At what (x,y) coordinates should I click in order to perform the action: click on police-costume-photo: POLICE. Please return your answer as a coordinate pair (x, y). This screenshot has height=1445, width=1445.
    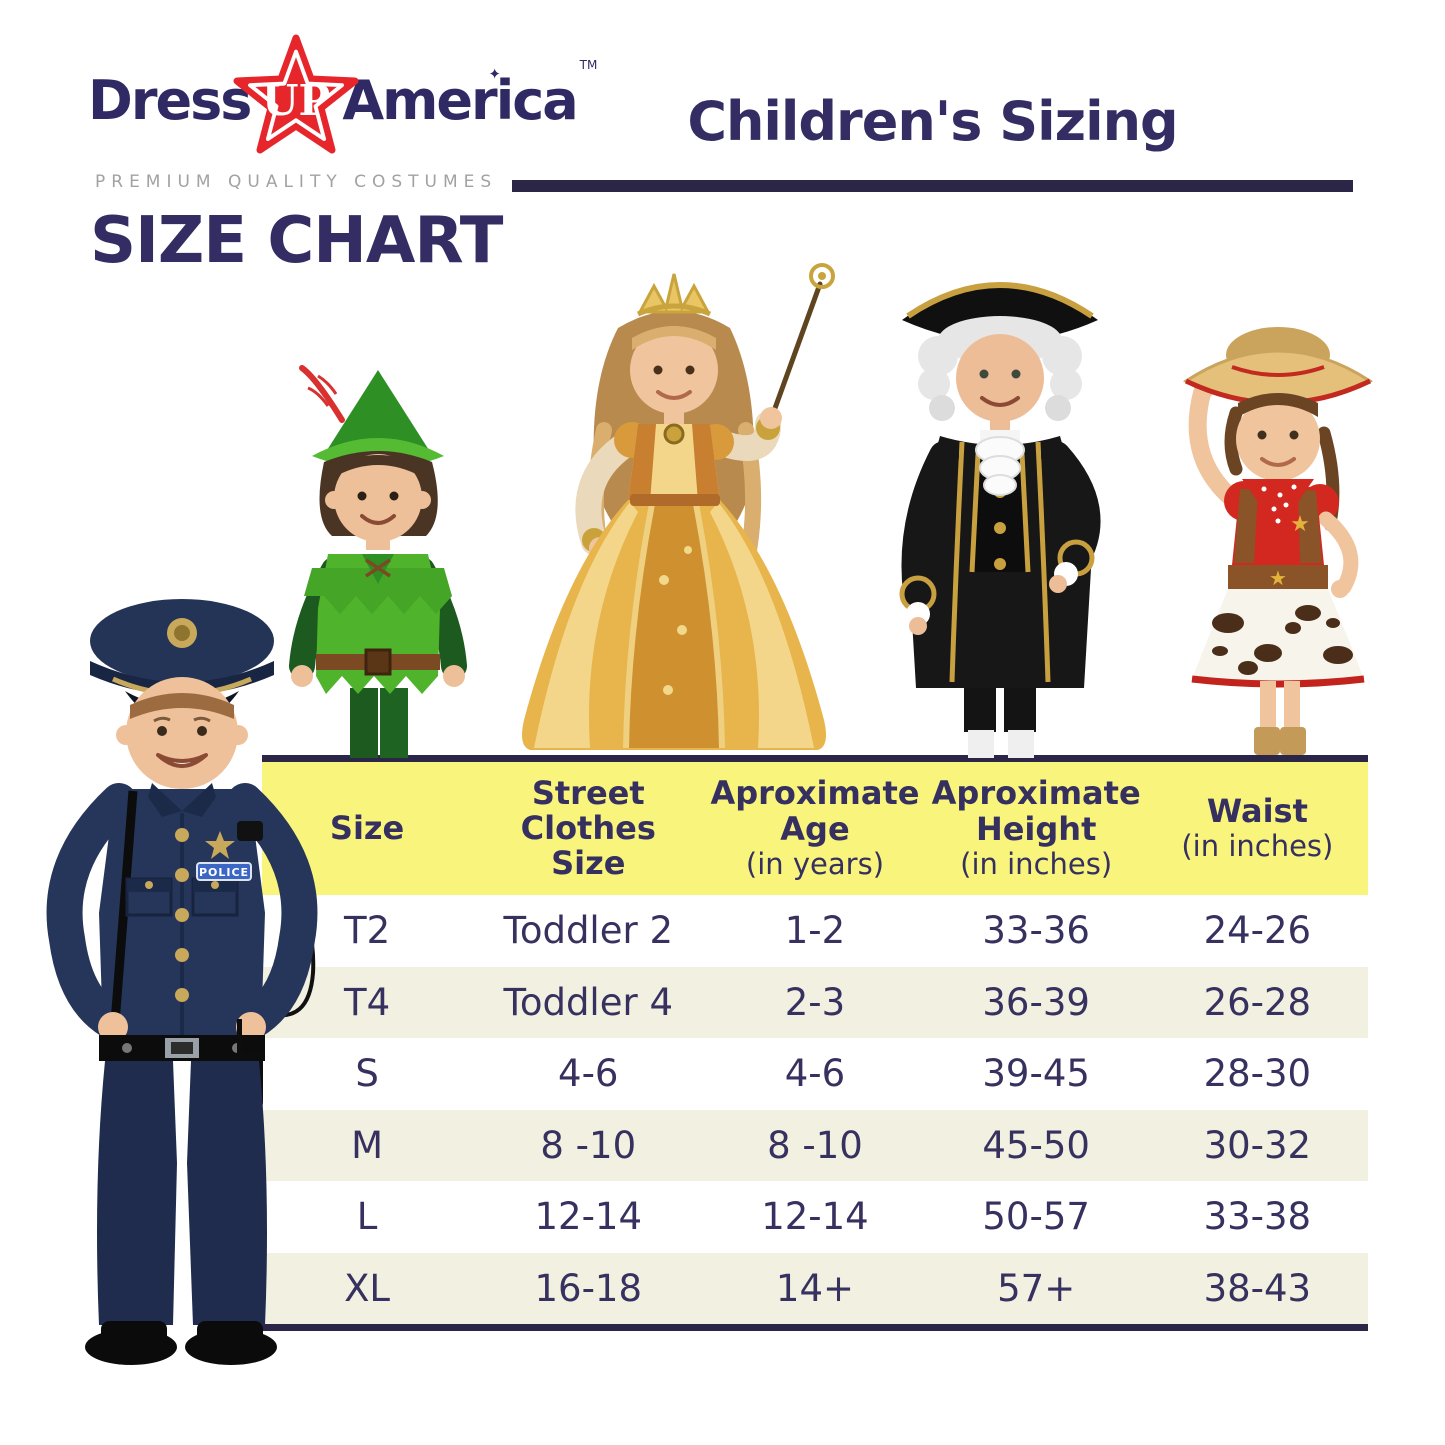
    Looking at the image, I should click on (180, 978).